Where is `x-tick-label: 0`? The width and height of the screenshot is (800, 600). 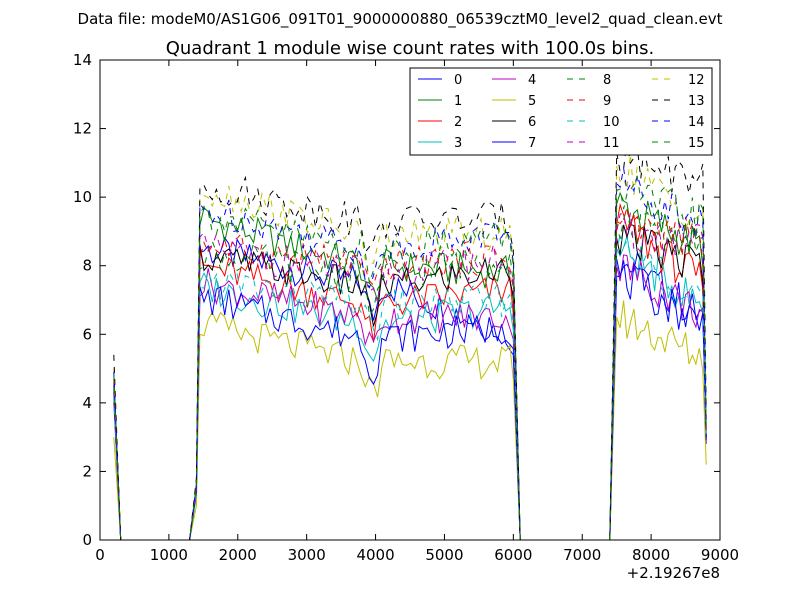 x-tick-label: 0 is located at coordinates (100, 555).